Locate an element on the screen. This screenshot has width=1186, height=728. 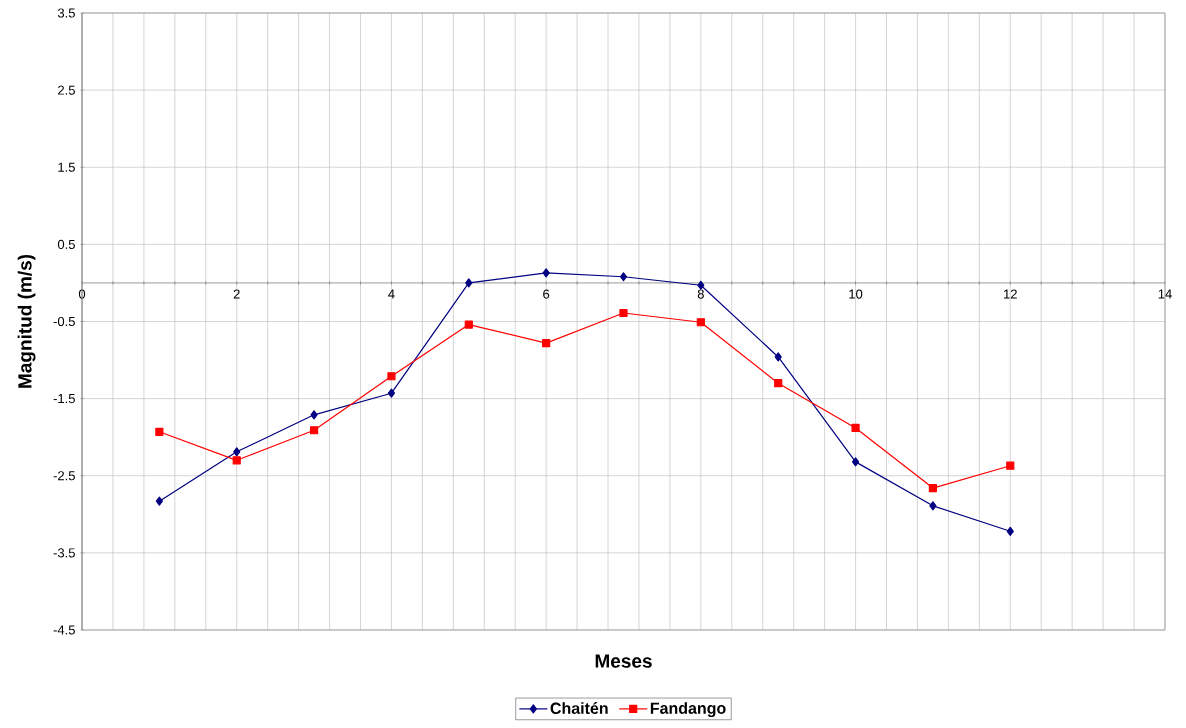
y-axis-title: Magnitud (m/s) is located at coordinates (26, 321).